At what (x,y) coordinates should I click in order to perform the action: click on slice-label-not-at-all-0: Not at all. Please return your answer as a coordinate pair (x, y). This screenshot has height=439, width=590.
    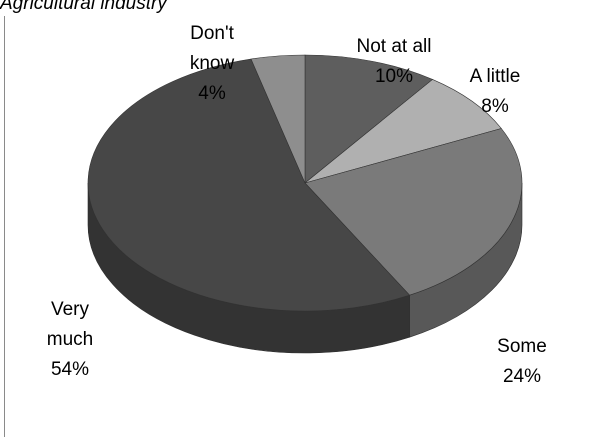
    Looking at the image, I should click on (394, 46).